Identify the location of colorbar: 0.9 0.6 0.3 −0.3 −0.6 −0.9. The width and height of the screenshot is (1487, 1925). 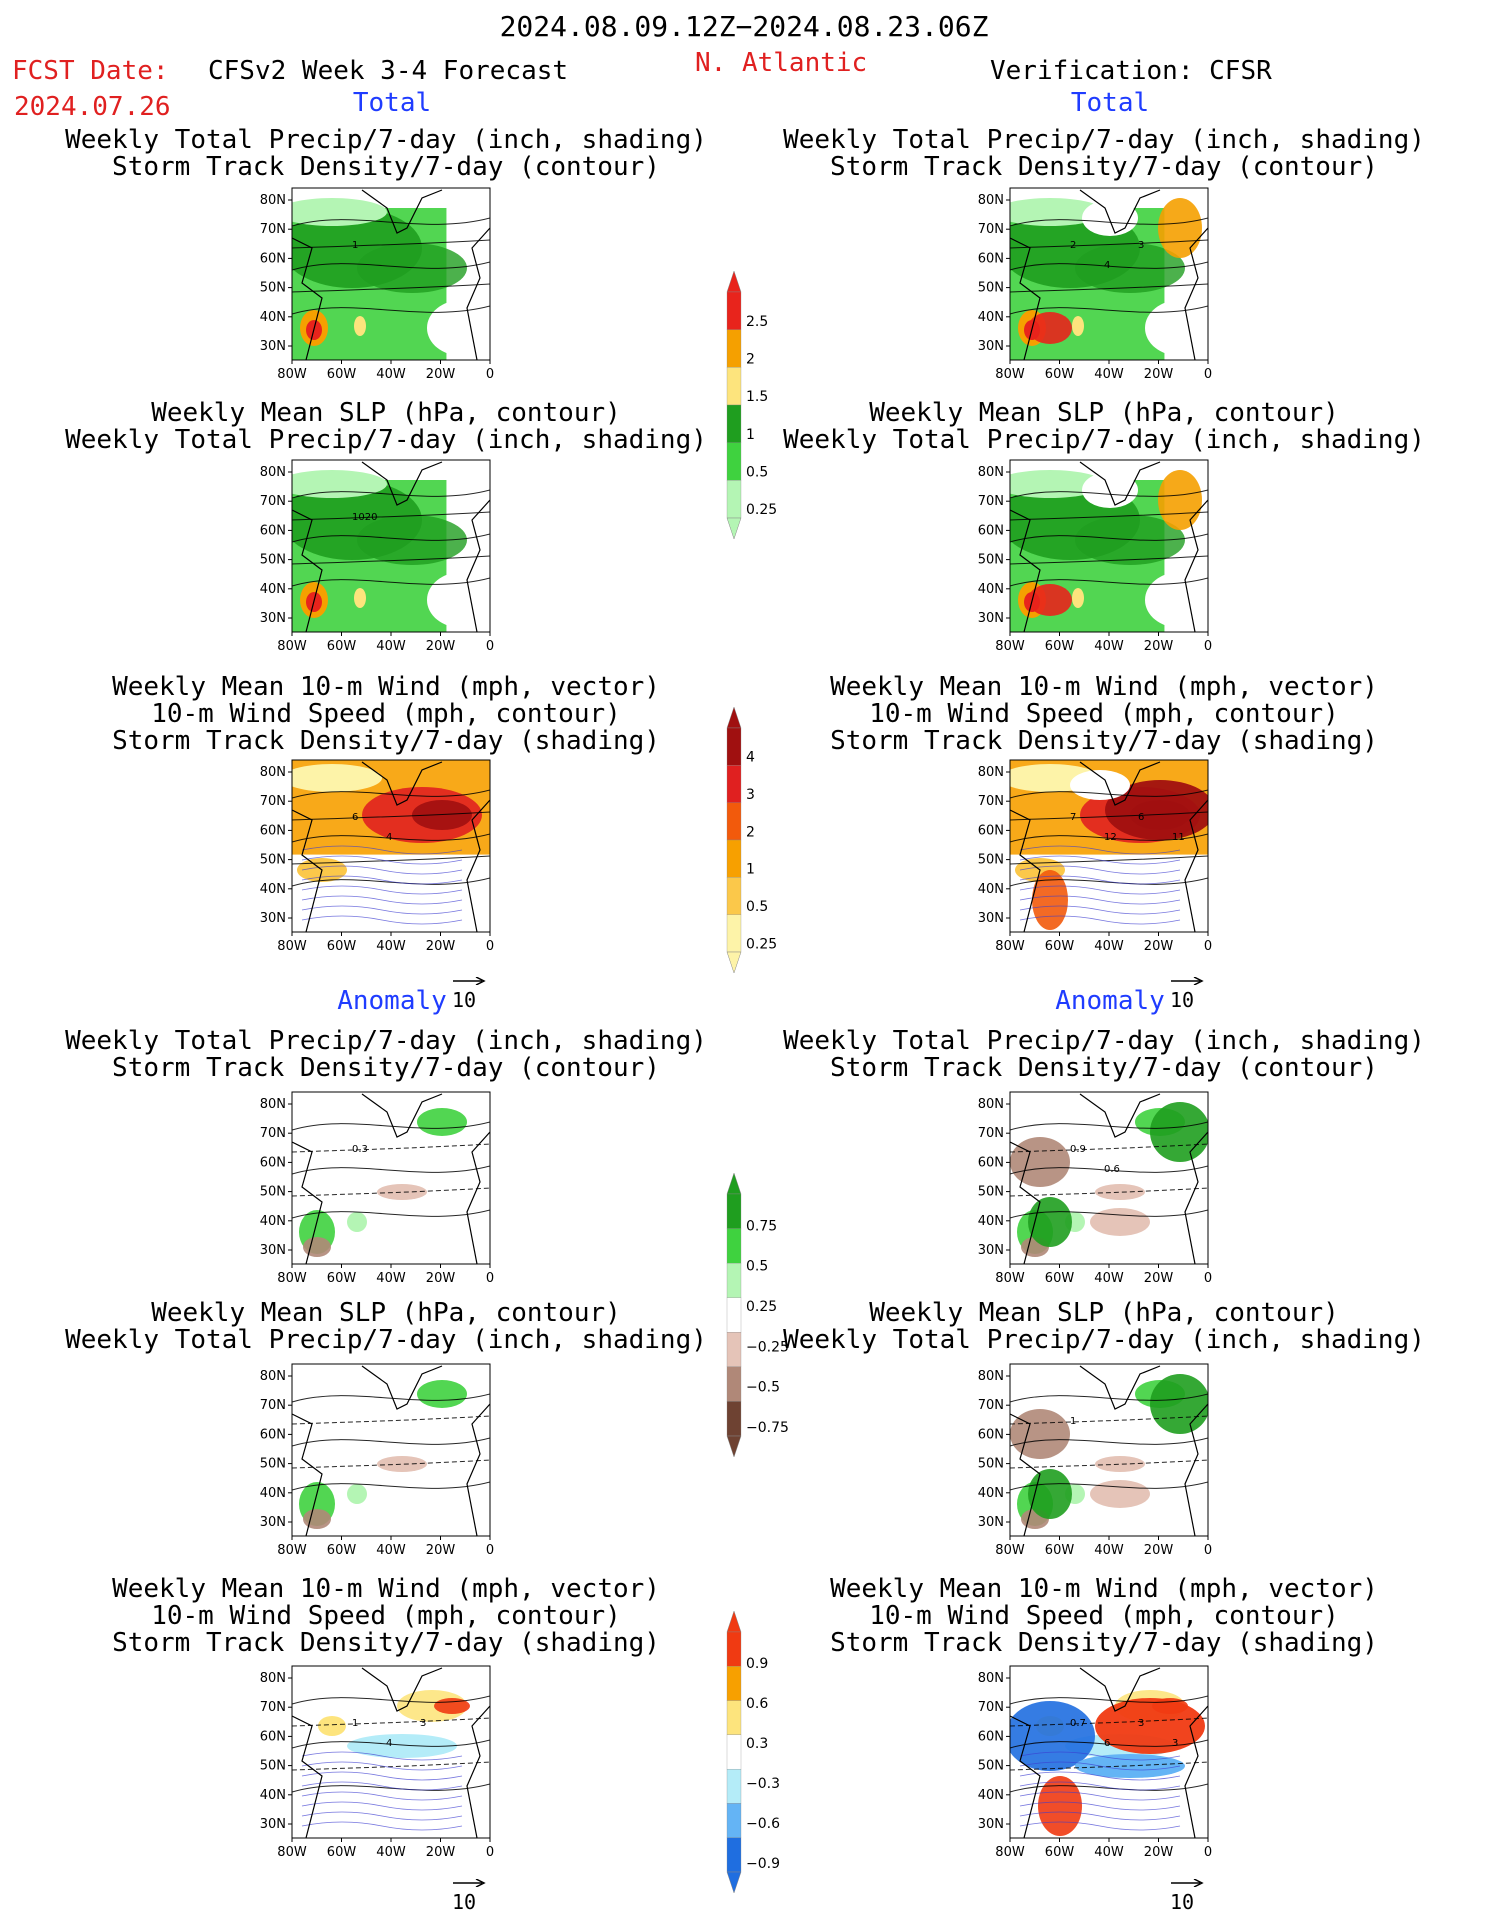
(753, 1752).